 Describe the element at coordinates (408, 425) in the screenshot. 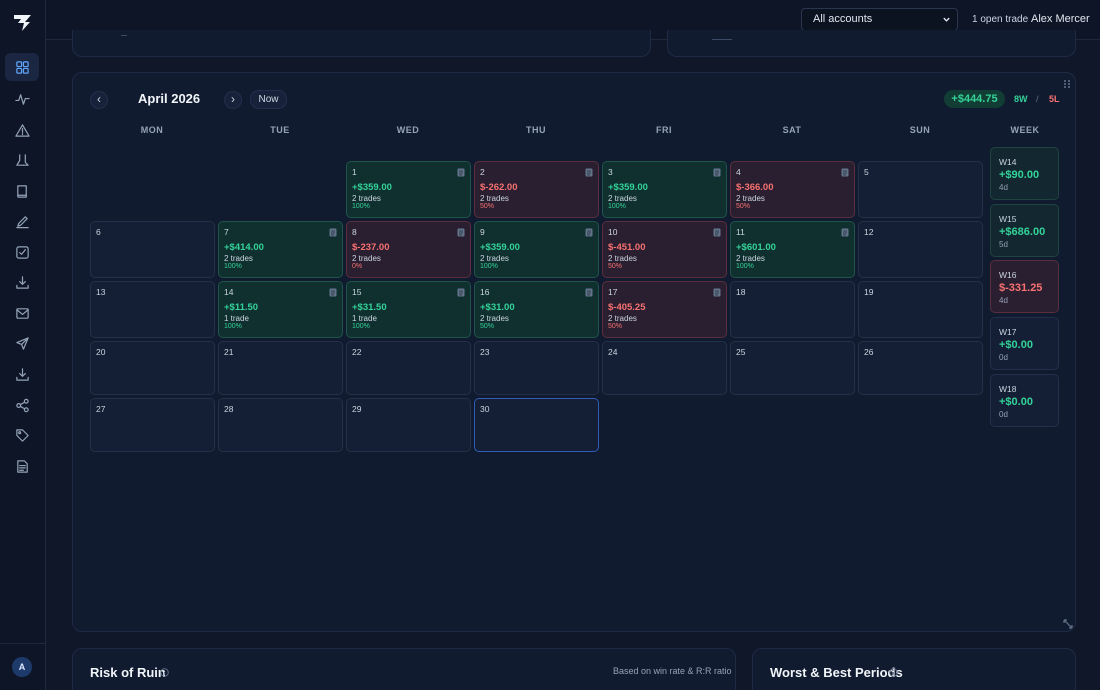

I see `calendar-day: 29` at that location.